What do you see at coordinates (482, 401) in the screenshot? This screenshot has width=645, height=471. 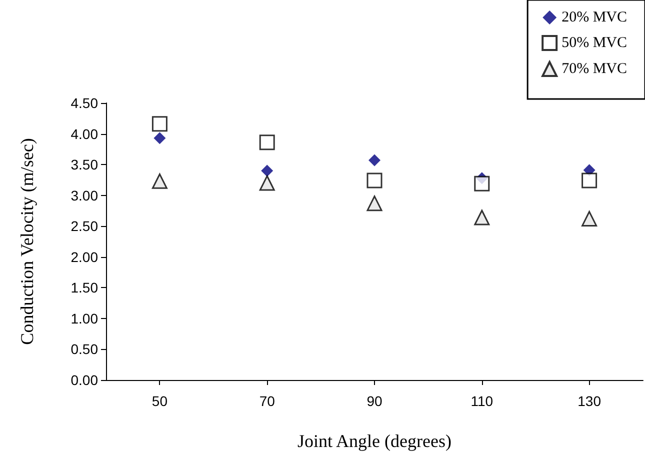 I see `x-tick-label: 110` at bounding box center [482, 401].